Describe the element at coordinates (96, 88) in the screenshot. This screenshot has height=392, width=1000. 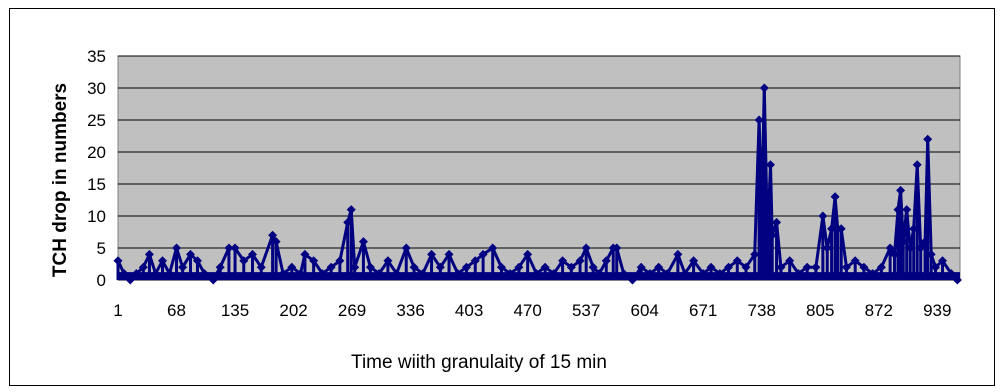
I see `y-tick-label-30: 30` at that location.